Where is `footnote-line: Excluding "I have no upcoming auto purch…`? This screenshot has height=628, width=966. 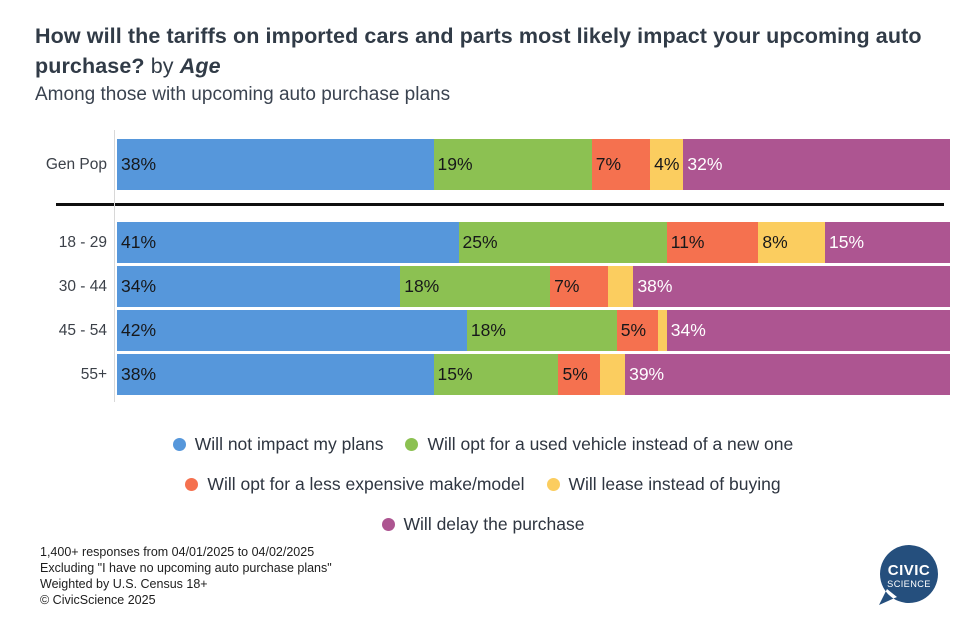 footnote-line: Excluding "I have no upcoming auto purch… is located at coordinates (186, 567).